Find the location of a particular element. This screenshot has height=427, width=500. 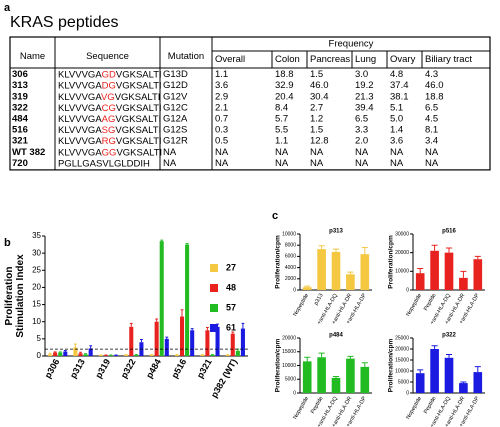

legend-label: 48 is located at coordinates (231, 287).